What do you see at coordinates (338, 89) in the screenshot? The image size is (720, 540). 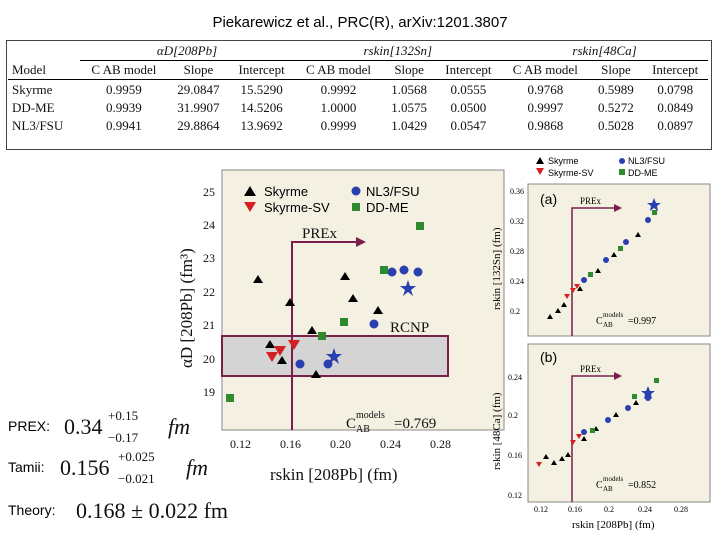 I see `table-cell: 0.9992` at bounding box center [338, 89].